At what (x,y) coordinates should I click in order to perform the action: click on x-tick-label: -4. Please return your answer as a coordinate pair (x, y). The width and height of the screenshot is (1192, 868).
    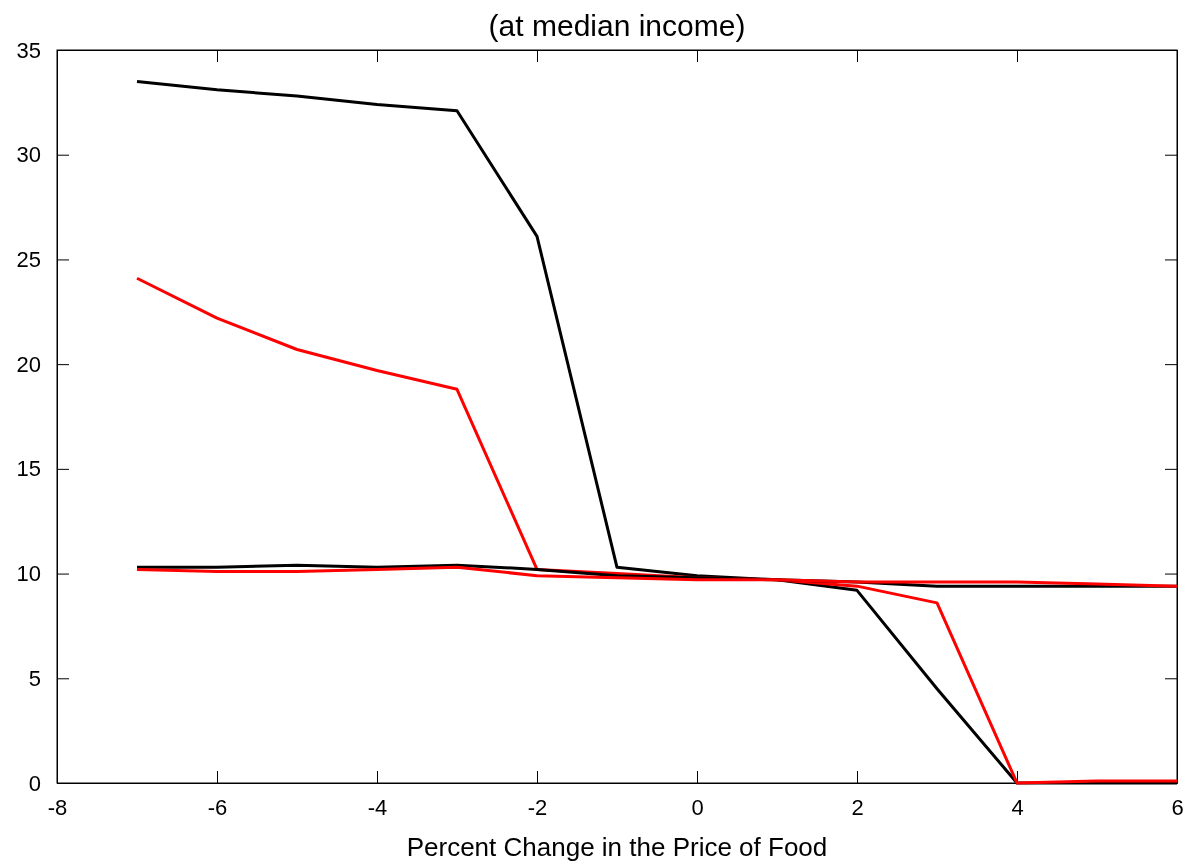
    Looking at the image, I should click on (377, 807).